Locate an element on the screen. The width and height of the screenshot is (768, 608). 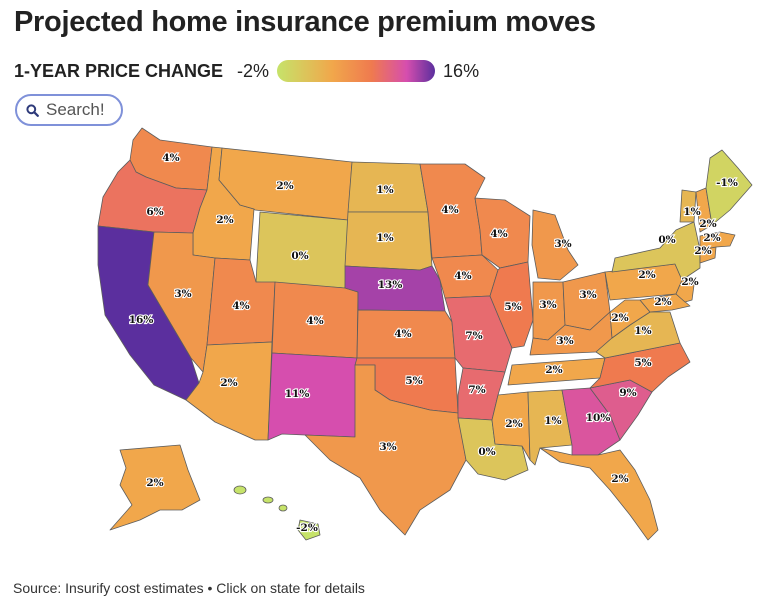
state-il is located at coordinates (511, 305).